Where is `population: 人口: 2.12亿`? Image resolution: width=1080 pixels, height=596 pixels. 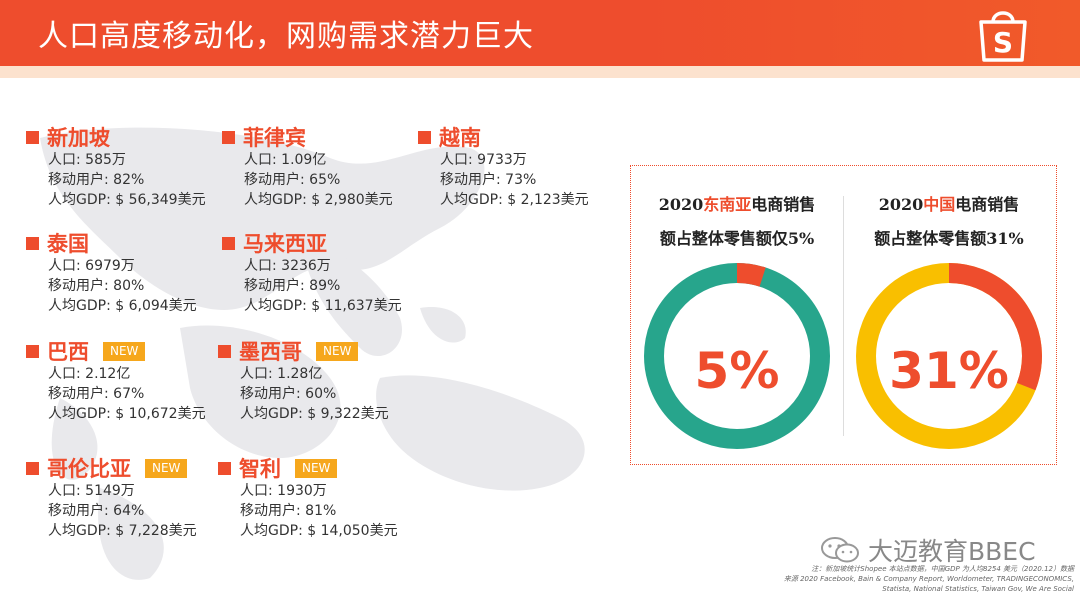 population: 人口: 2.12亿 is located at coordinates (89, 374).